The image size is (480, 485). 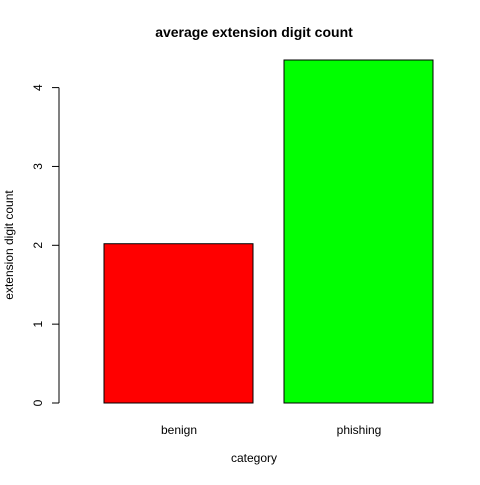 I want to click on x-tick-labels: benign phishing, so click(x=271, y=430).